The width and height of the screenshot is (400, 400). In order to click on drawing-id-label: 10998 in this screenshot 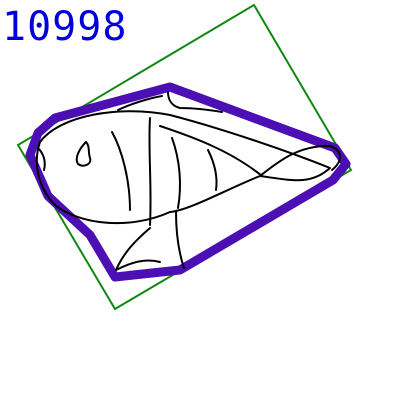, I will do `click(65, 27)`.